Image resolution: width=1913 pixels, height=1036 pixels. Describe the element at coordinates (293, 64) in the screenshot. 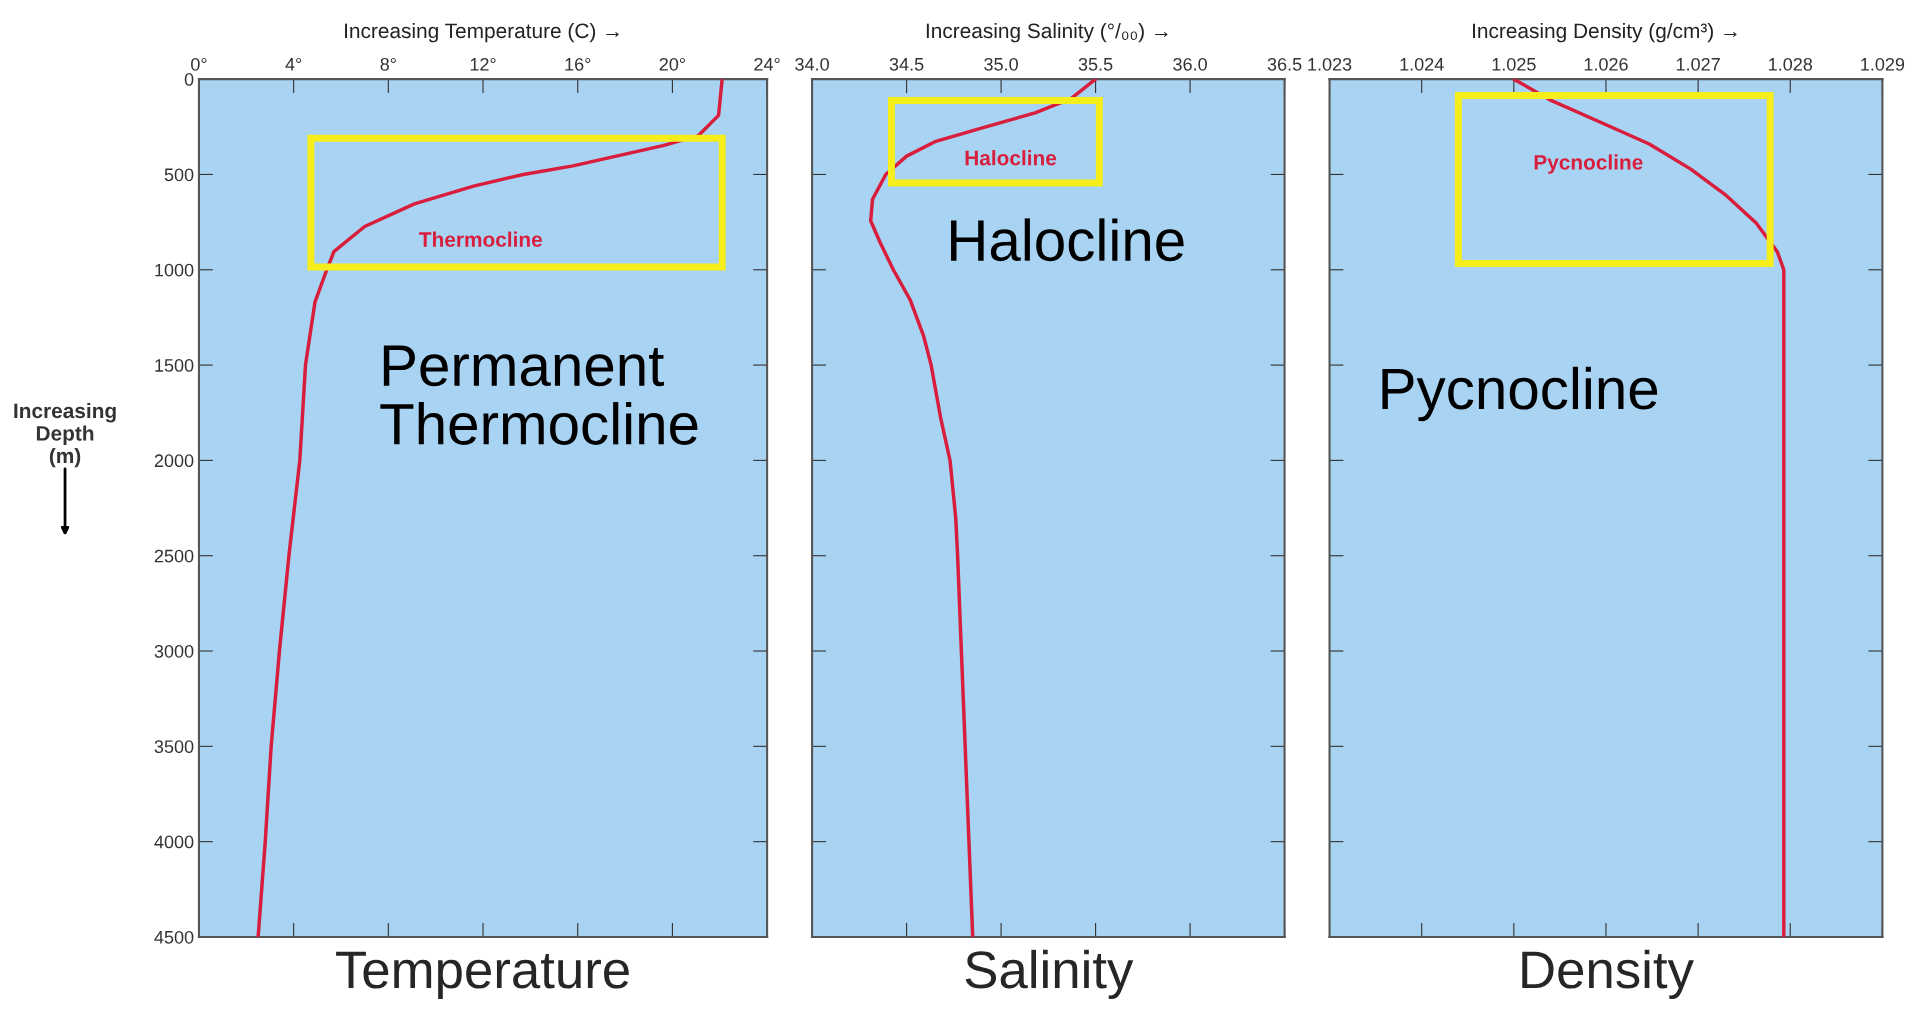

I see `x-tick-label: 4°` at that location.